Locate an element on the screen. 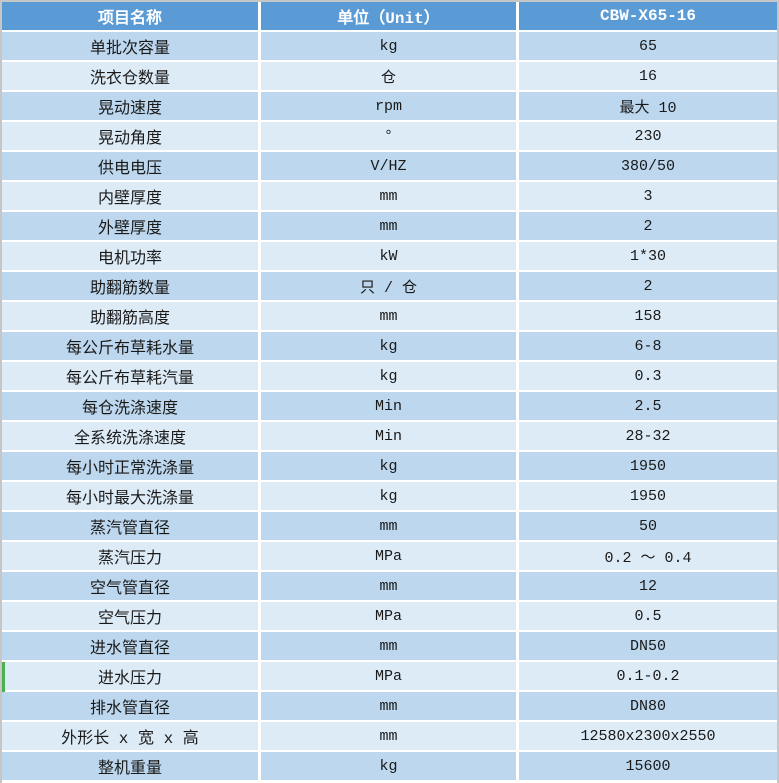 The image size is (779, 783). item-name-cell: 每公斤布草耗水量 is located at coordinates (131, 347).